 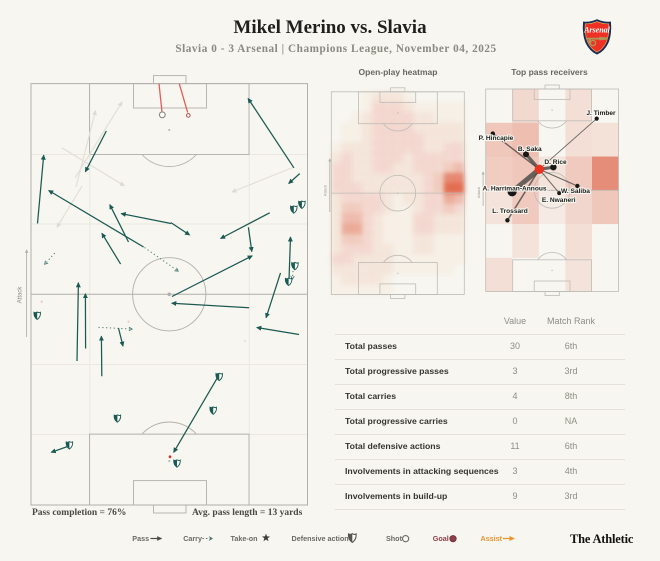 I want to click on svg-text: E. Nwaneri, so click(x=559, y=200).